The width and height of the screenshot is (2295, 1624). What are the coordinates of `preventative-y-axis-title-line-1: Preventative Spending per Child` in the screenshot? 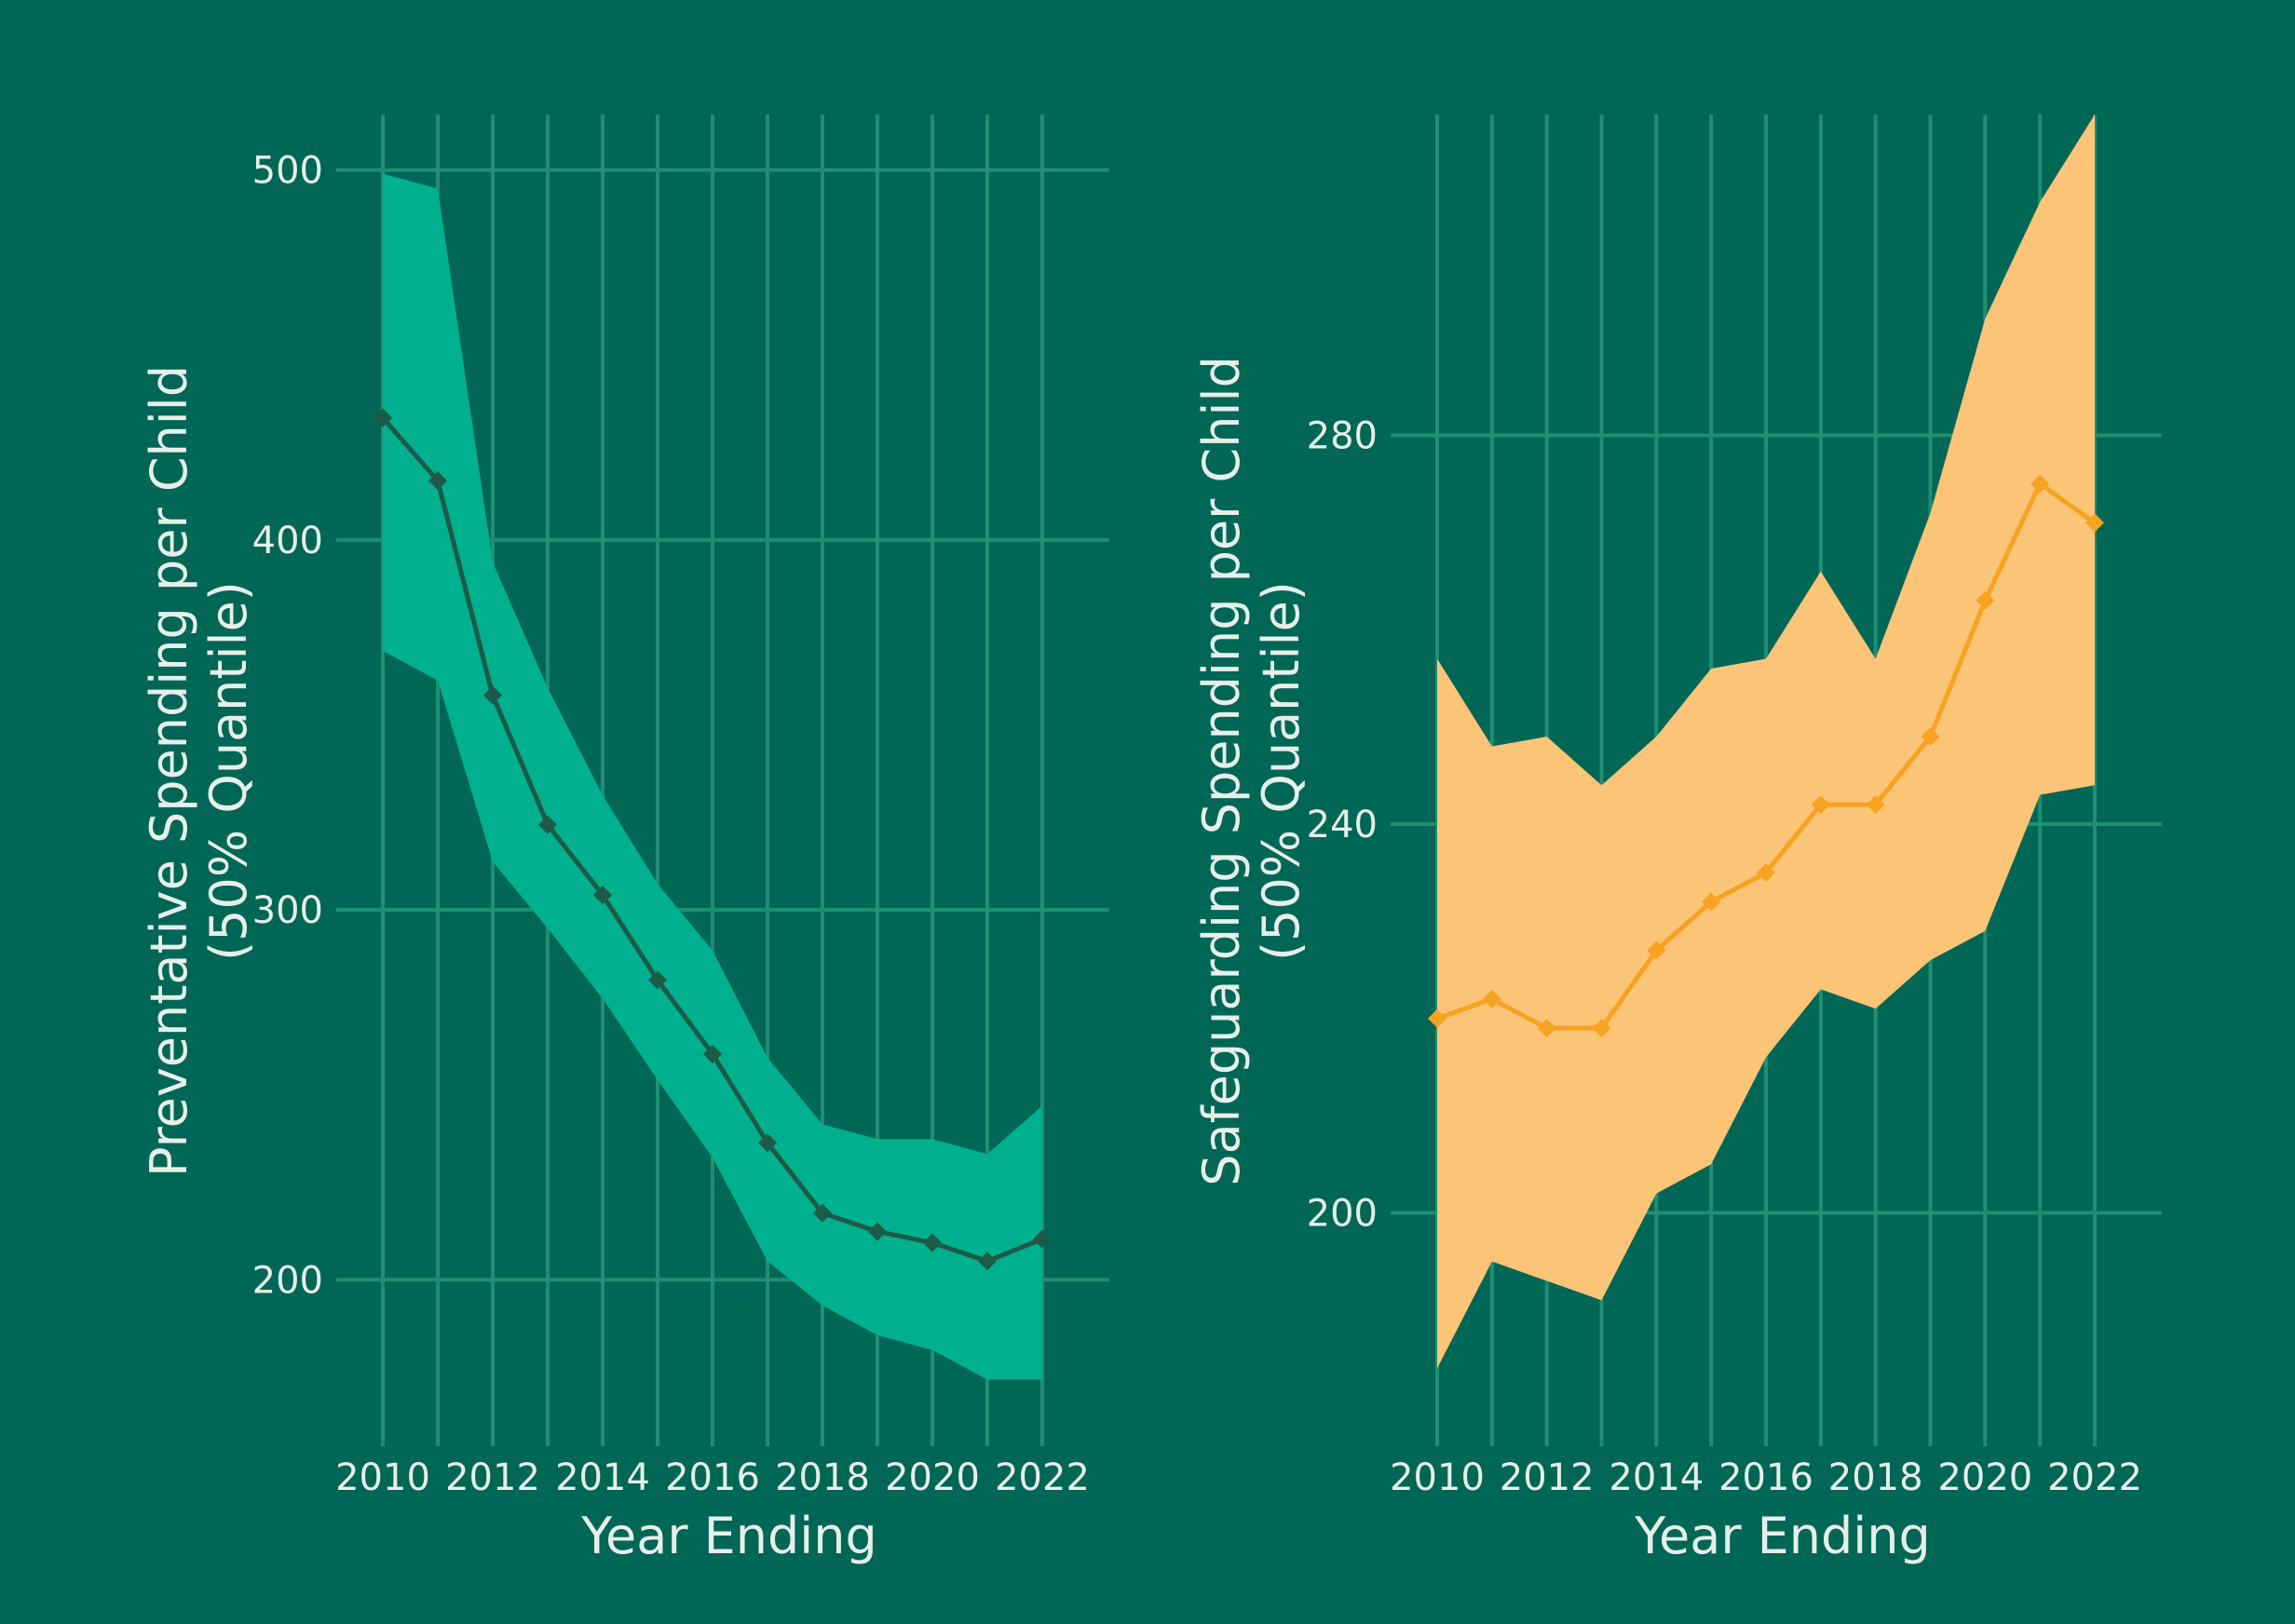 It's located at (169, 771).